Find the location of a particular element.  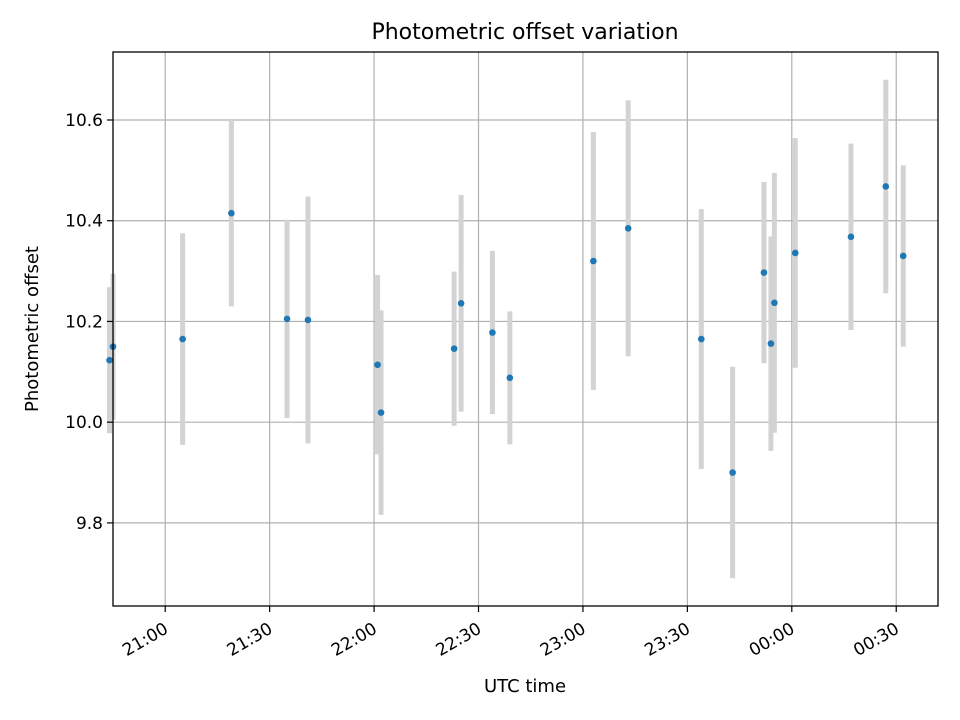

y-axis-ticks: 9.8 10.0 10.2 10.4 10.6 is located at coordinates (89, 322).